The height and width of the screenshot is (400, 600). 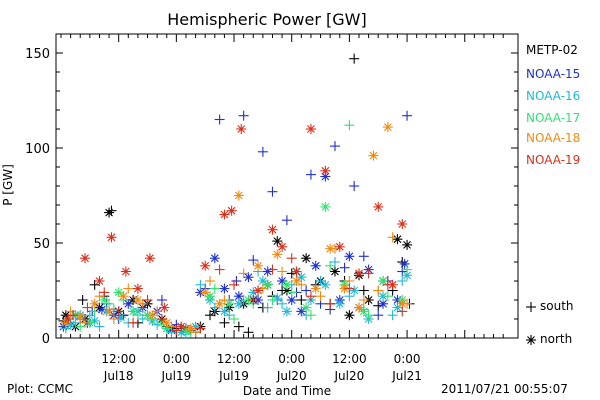 I want to click on y-tick-label: 0, so click(x=46, y=339).